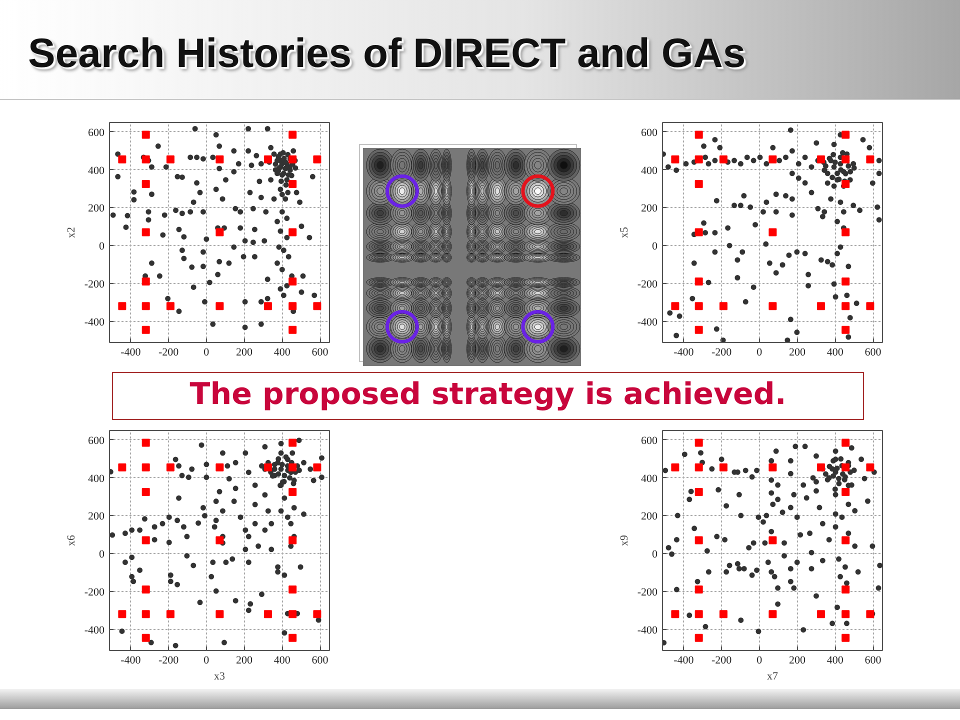  What do you see at coordinates (71, 232) in the screenshot?
I see `y-axis-title: x2` at bounding box center [71, 232].